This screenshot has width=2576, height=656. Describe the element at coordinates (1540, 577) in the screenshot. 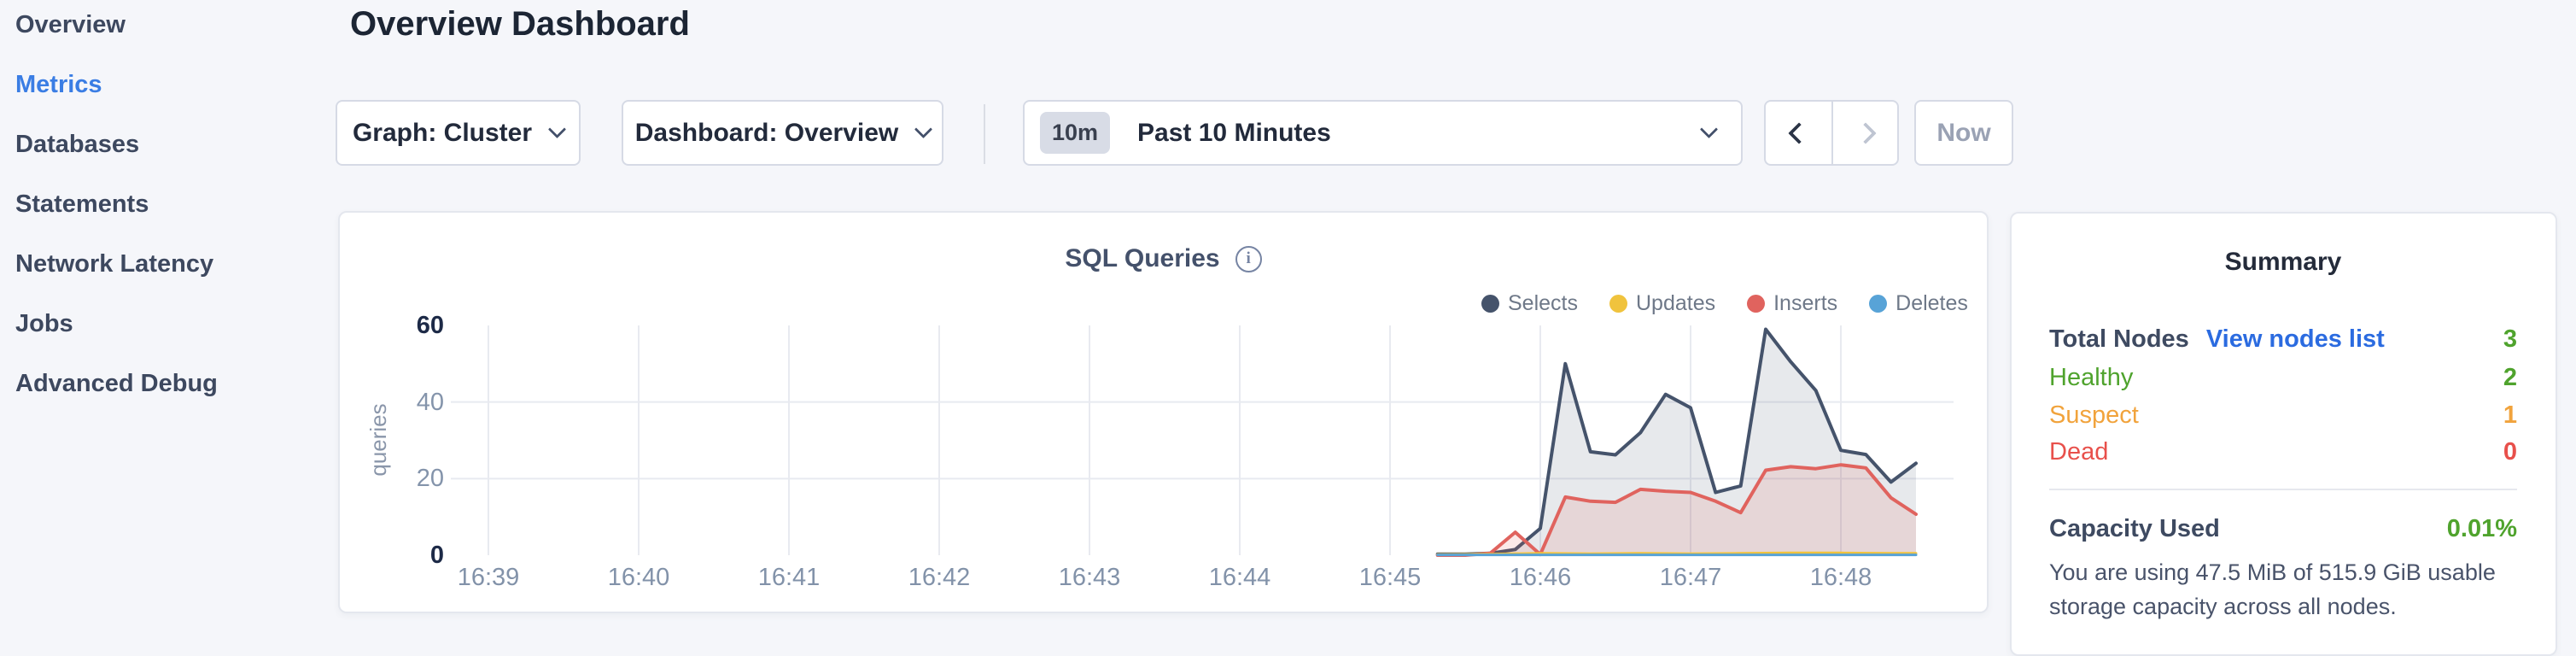

I see `x-tick-label: 16:46` at that location.